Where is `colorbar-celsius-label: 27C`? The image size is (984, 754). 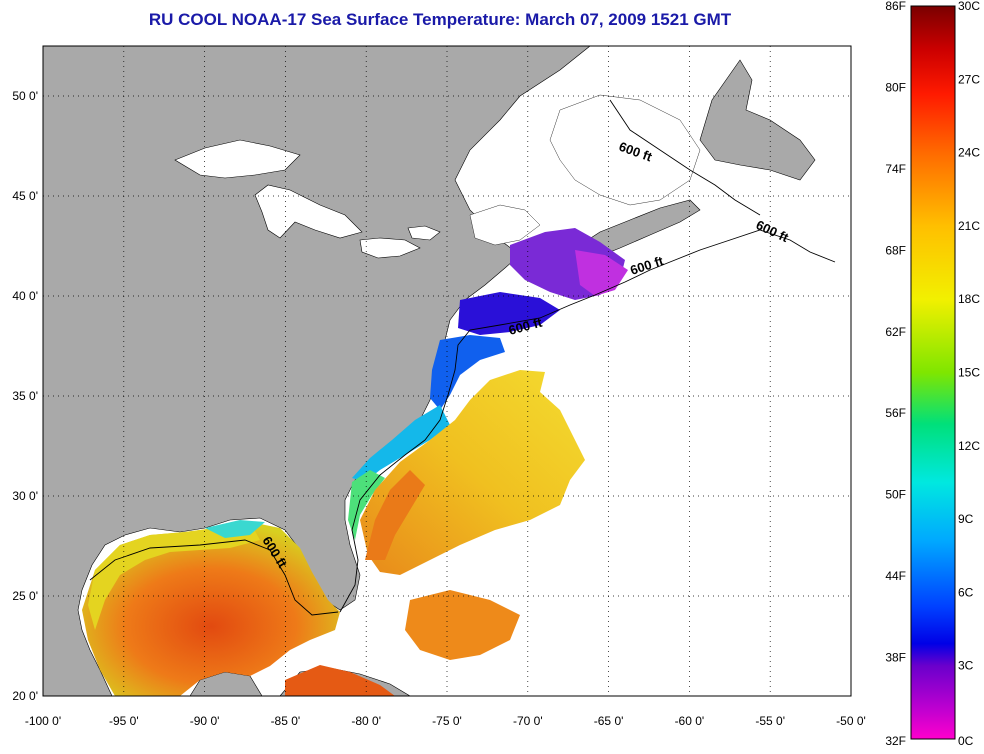
colorbar-celsius-label: 27C is located at coordinates (969, 79).